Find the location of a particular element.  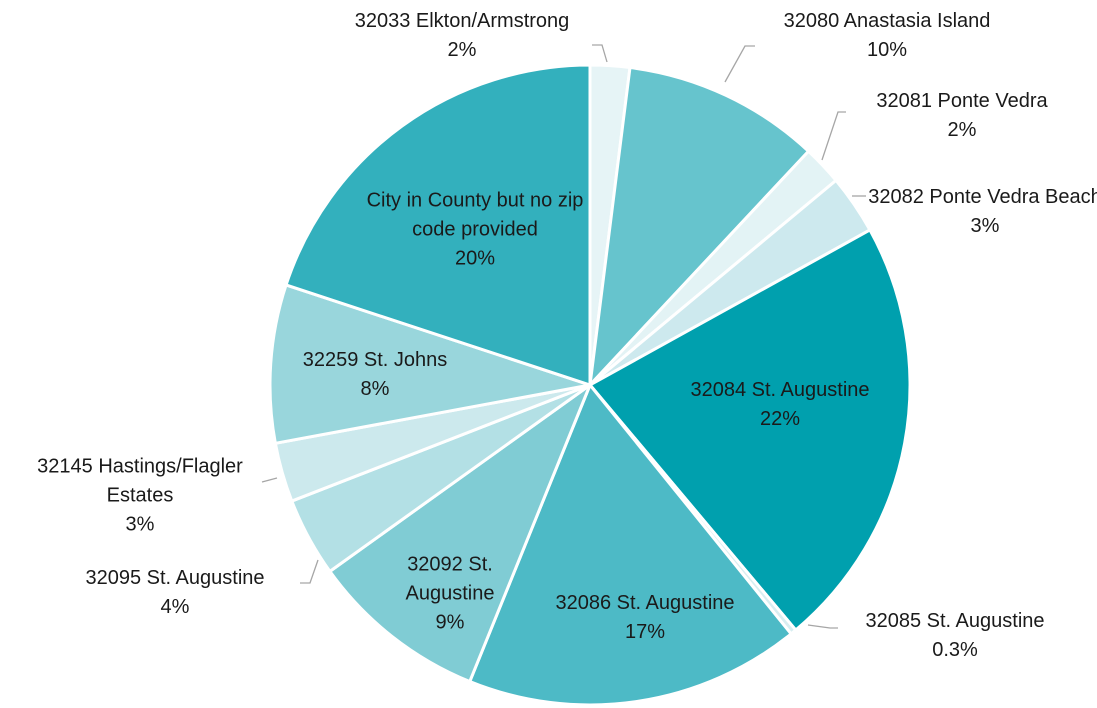

value-label: 0.3% is located at coordinates (955, 650).